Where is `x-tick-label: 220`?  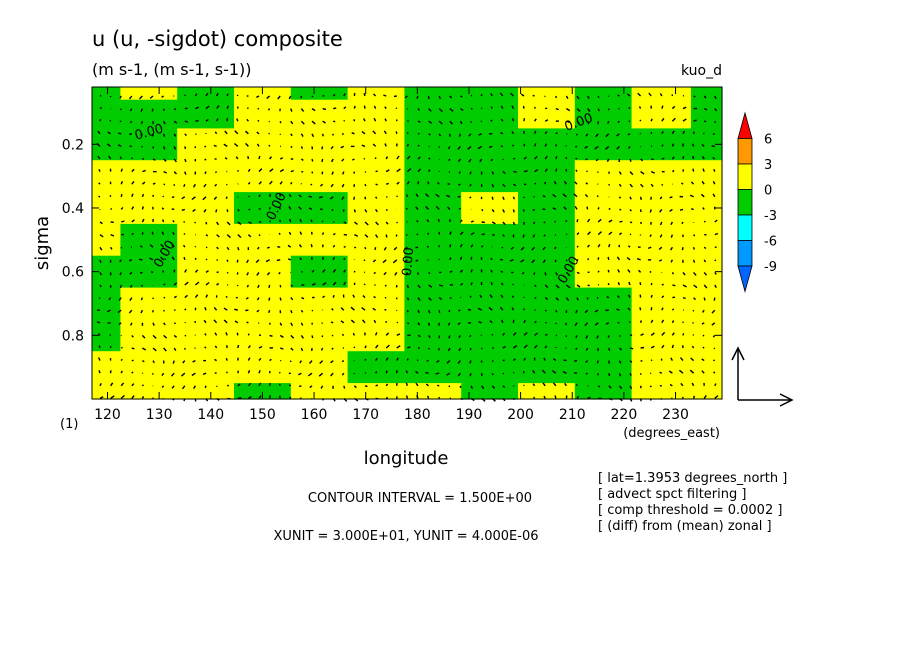 x-tick-label: 220 is located at coordinates (624, 415).